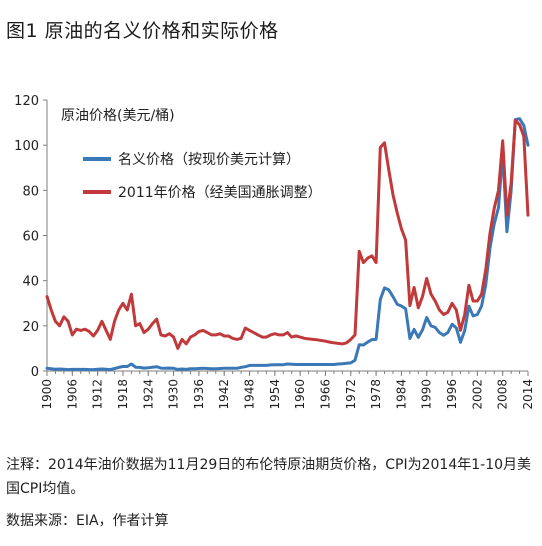  Describe the element at coordinates (199, 394) in the screenshot. I see `x-tick-label: 1936` at that location.